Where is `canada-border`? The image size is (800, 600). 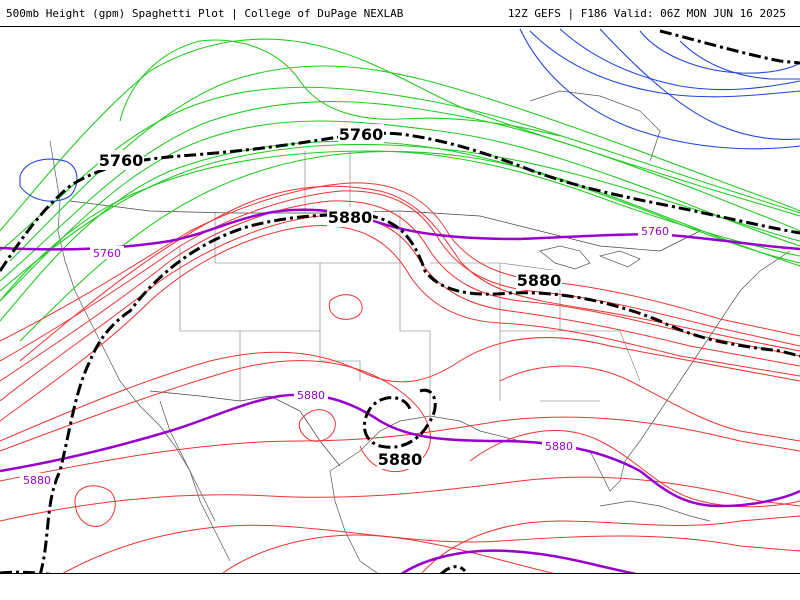 canada-border is located at coordinates (385, 226).